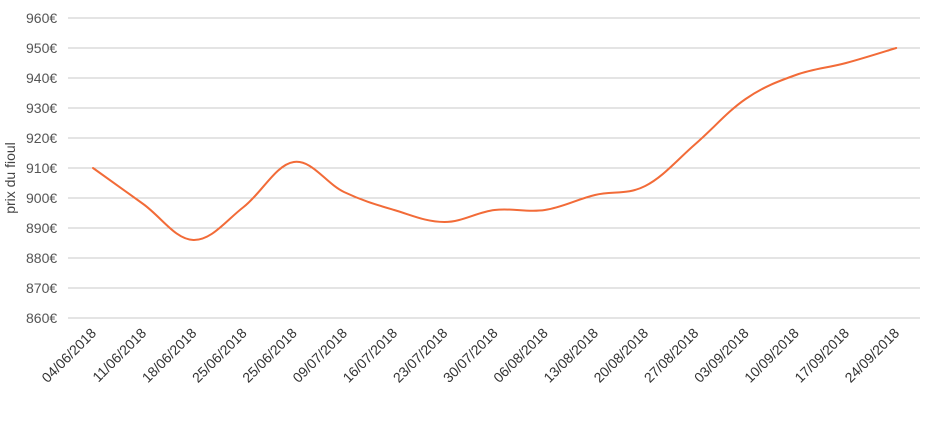 The width and height of the screenshot is (938, 422). Describe the element at coordinates (68, 355) in the screenshot. I see `x-tick-label: 04/06/2018` at that location.